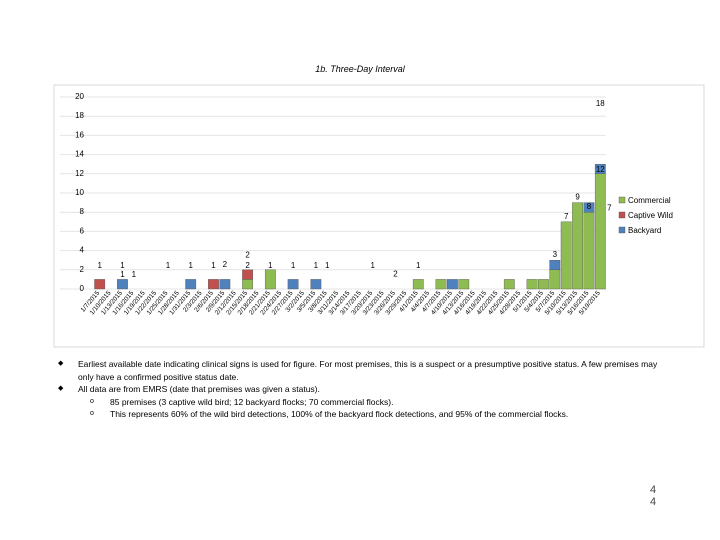 The width and height of the screenshot is (720, 540). What do you see at coordinates (79, 192) in the screenshot?
I see `y-tick-label: 10` at bounding box center [79, 192].